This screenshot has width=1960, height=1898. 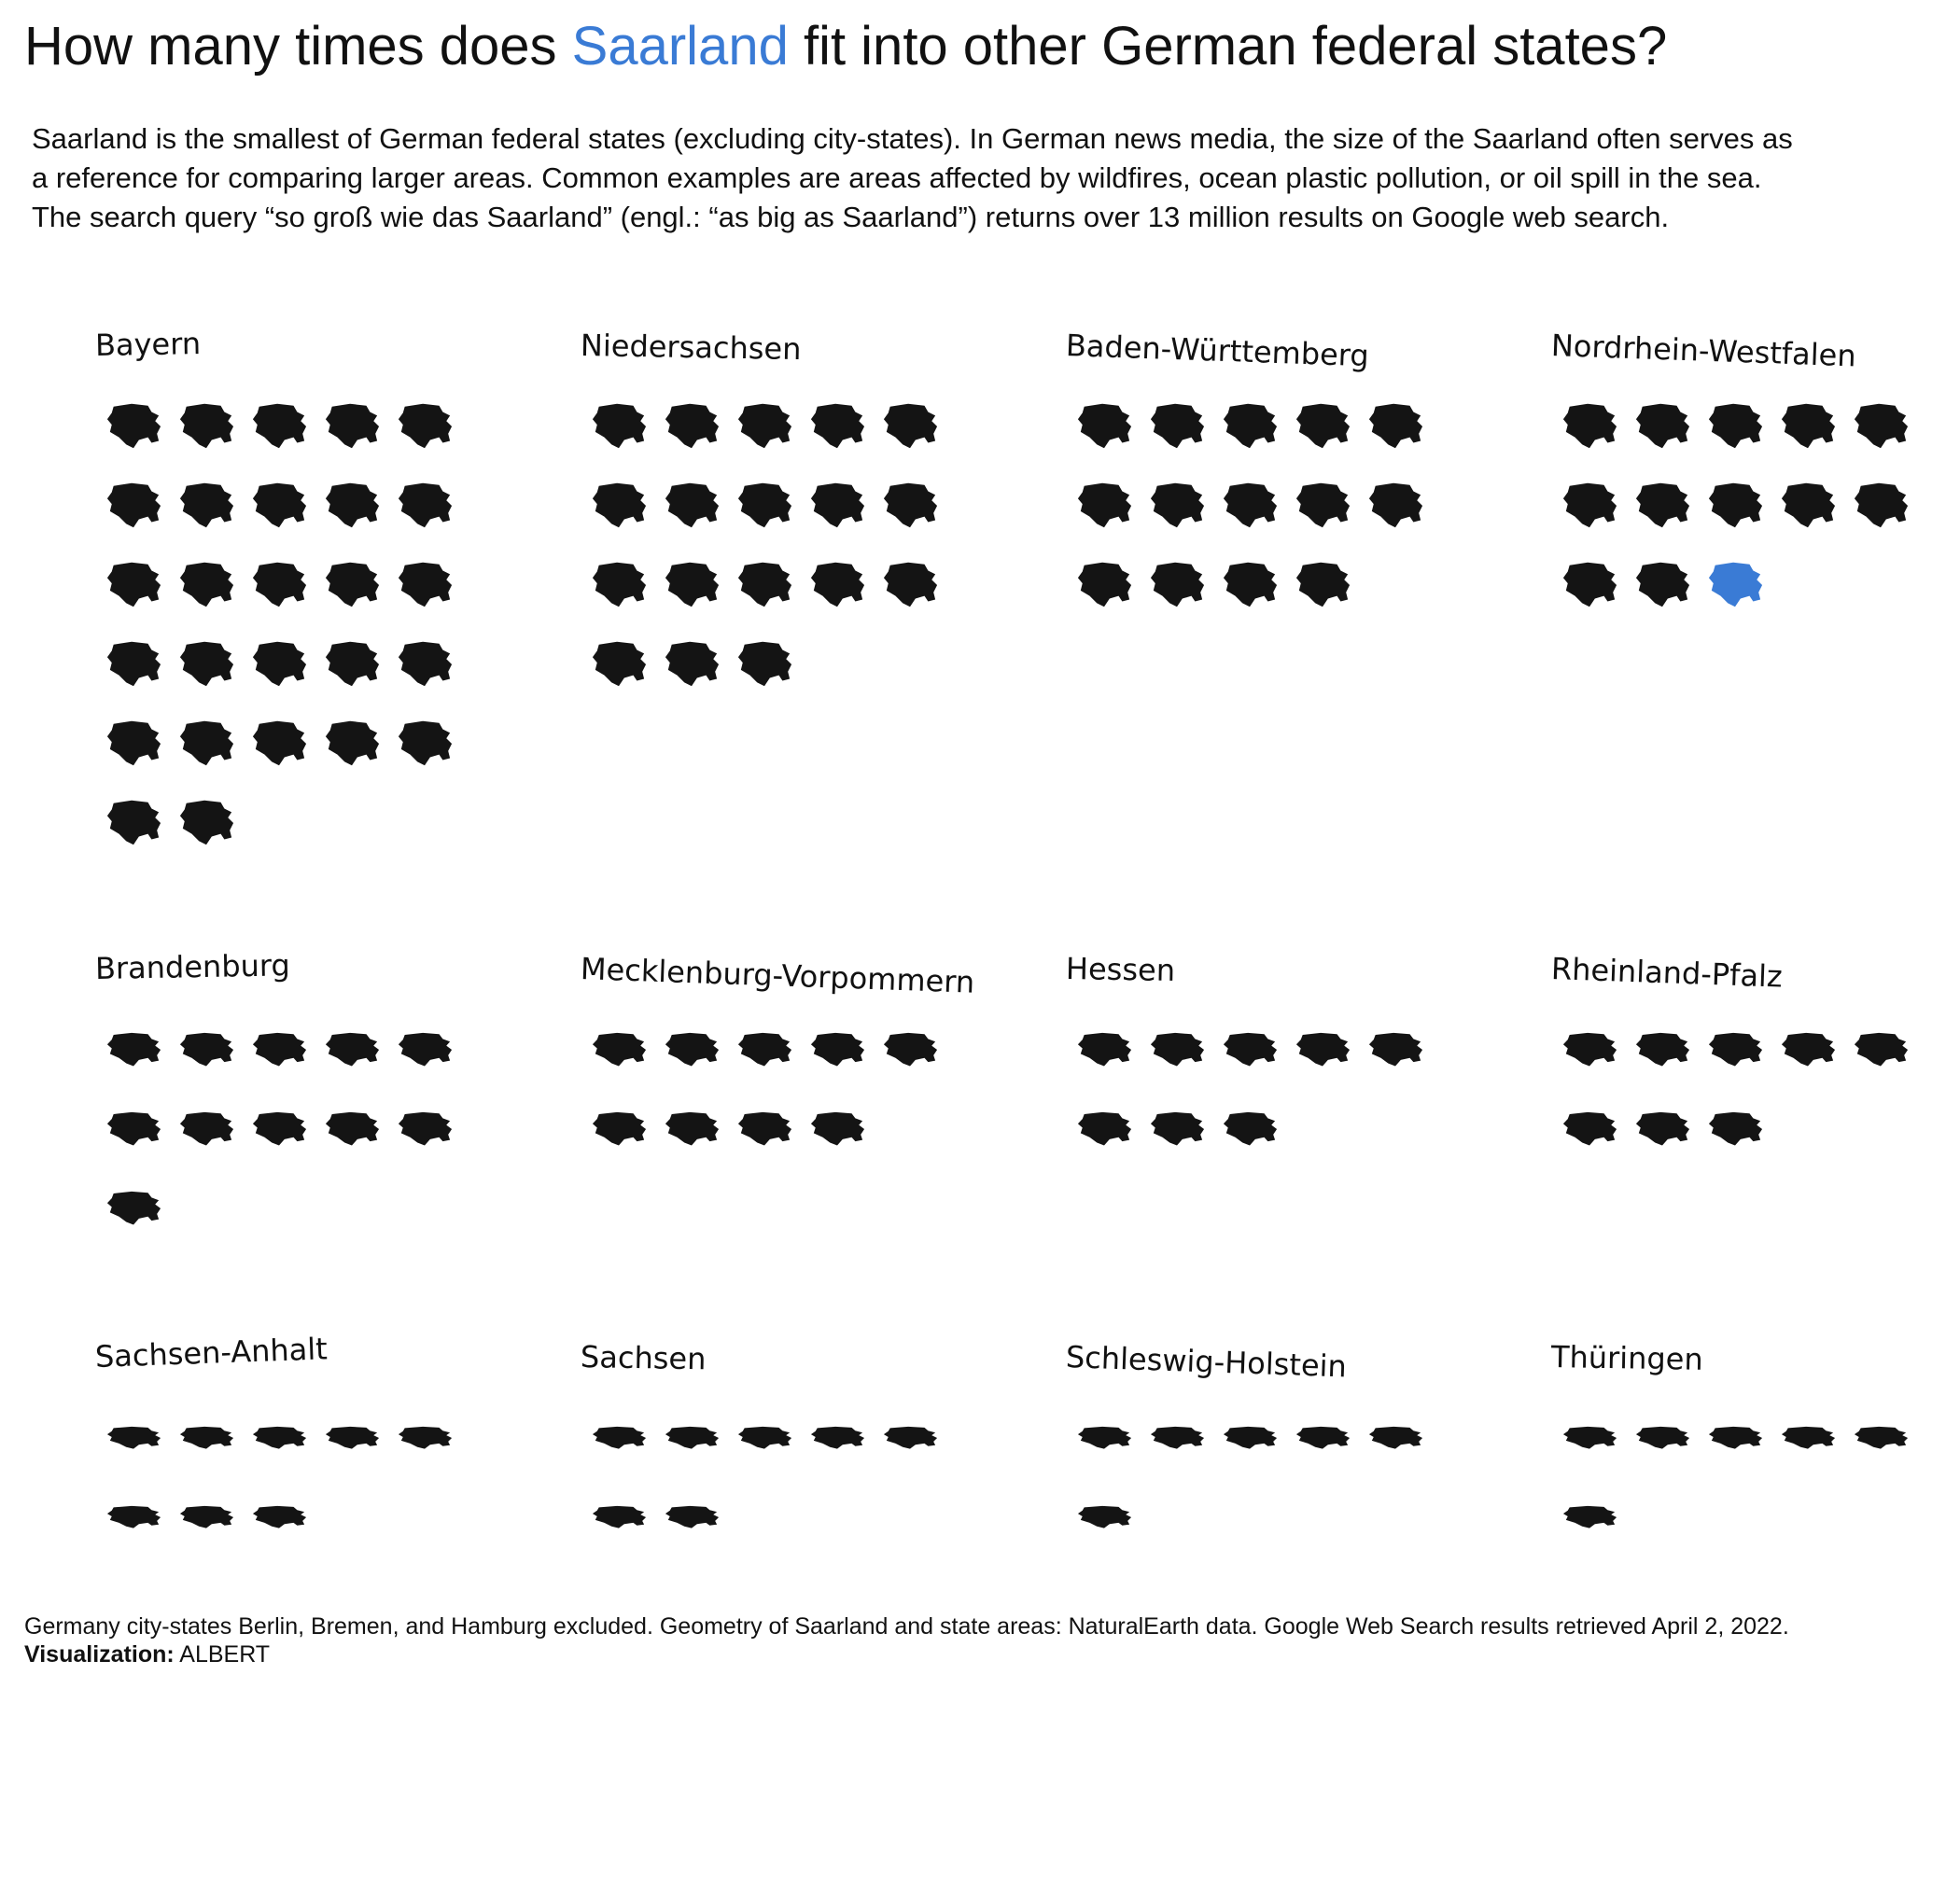 What do you see at coordinates (800, 606) in the screenshot?
I see `panel-niedersachsen: Niedersachsen` at bounding box center [800, 606].